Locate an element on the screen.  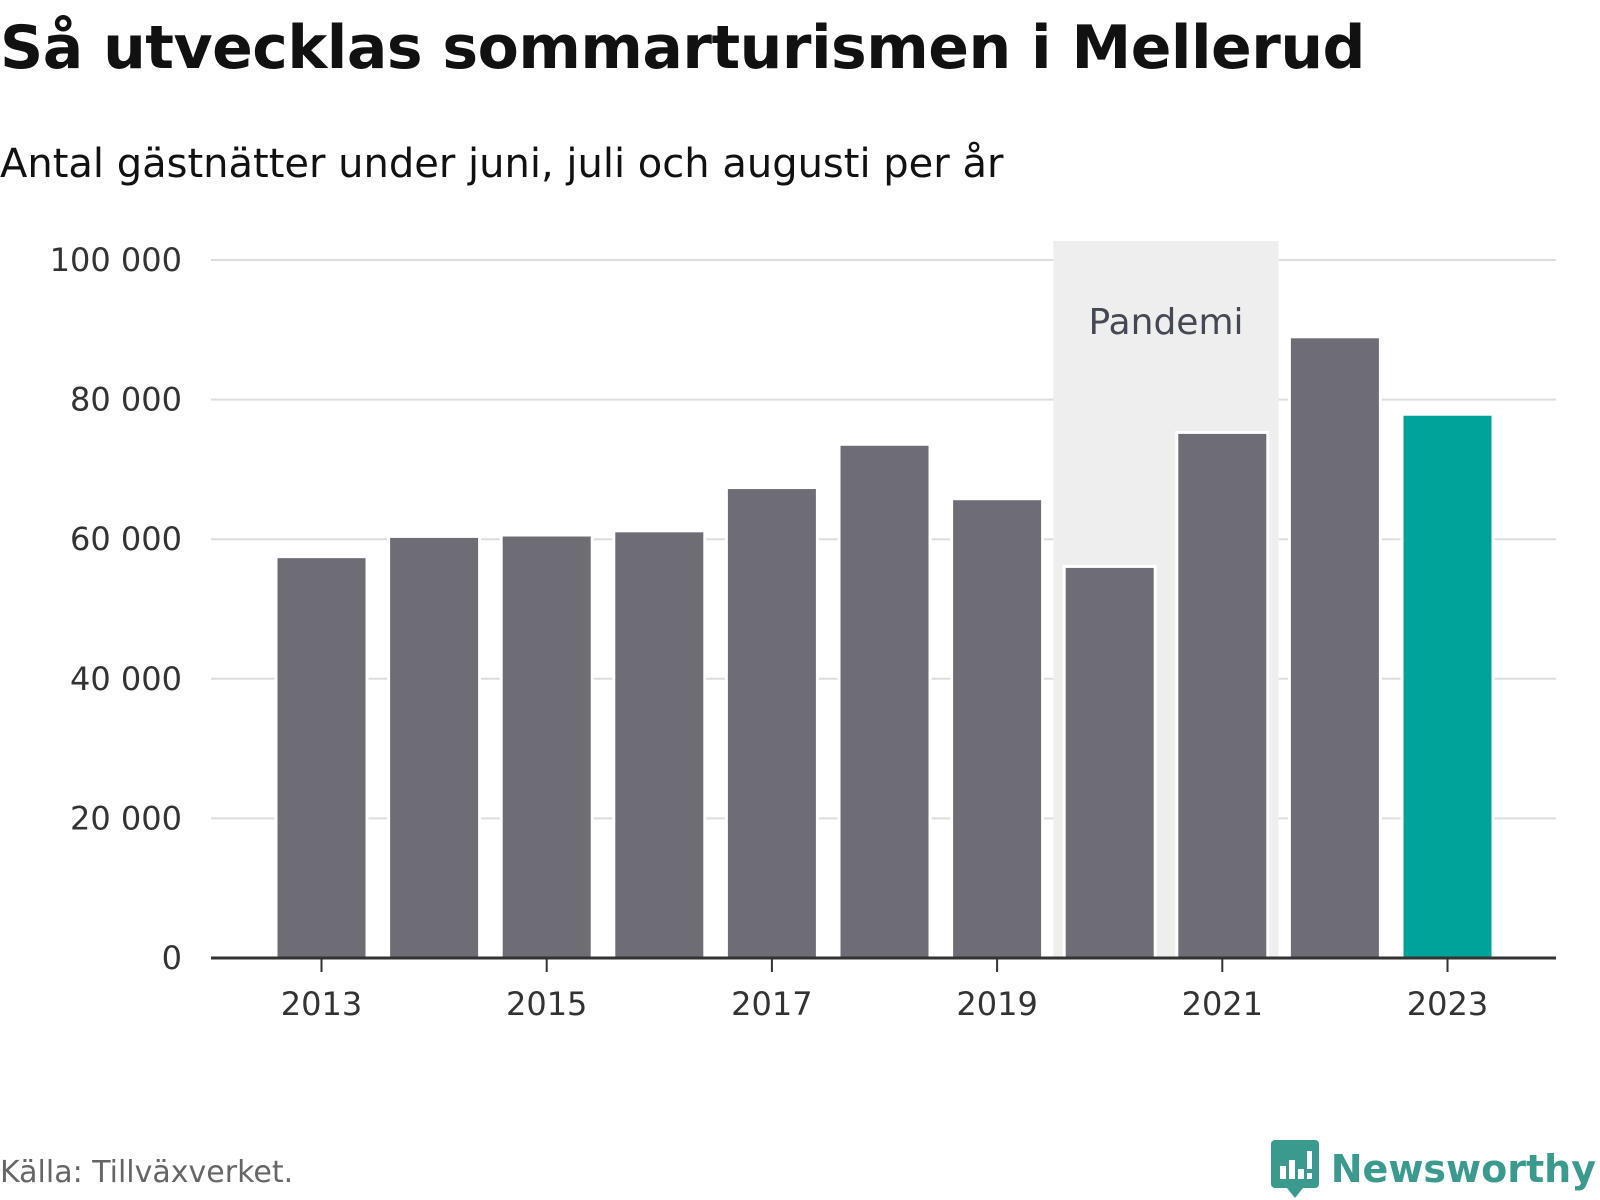
brand-logo: Newsworthy is located at coordinates (1433, 1169).